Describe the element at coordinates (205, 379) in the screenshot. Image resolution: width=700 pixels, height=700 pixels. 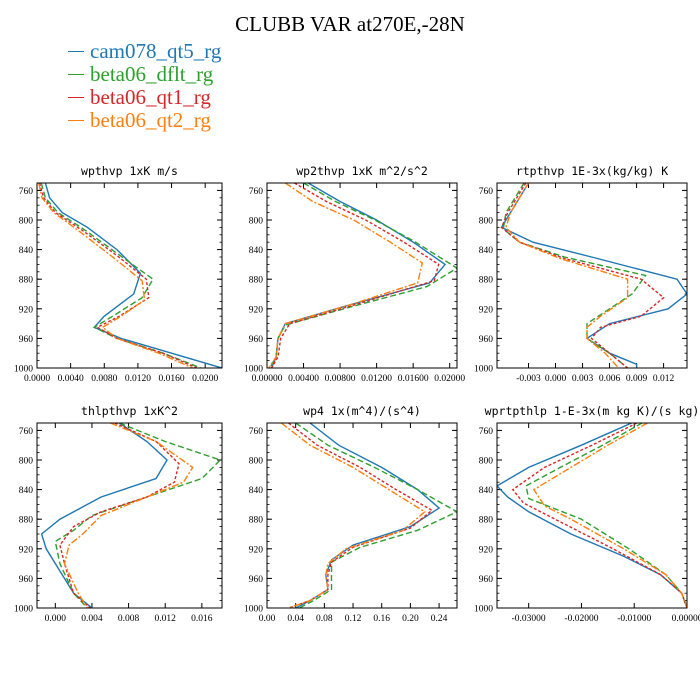
I see `x-tick-label: 0.0200` at that location.